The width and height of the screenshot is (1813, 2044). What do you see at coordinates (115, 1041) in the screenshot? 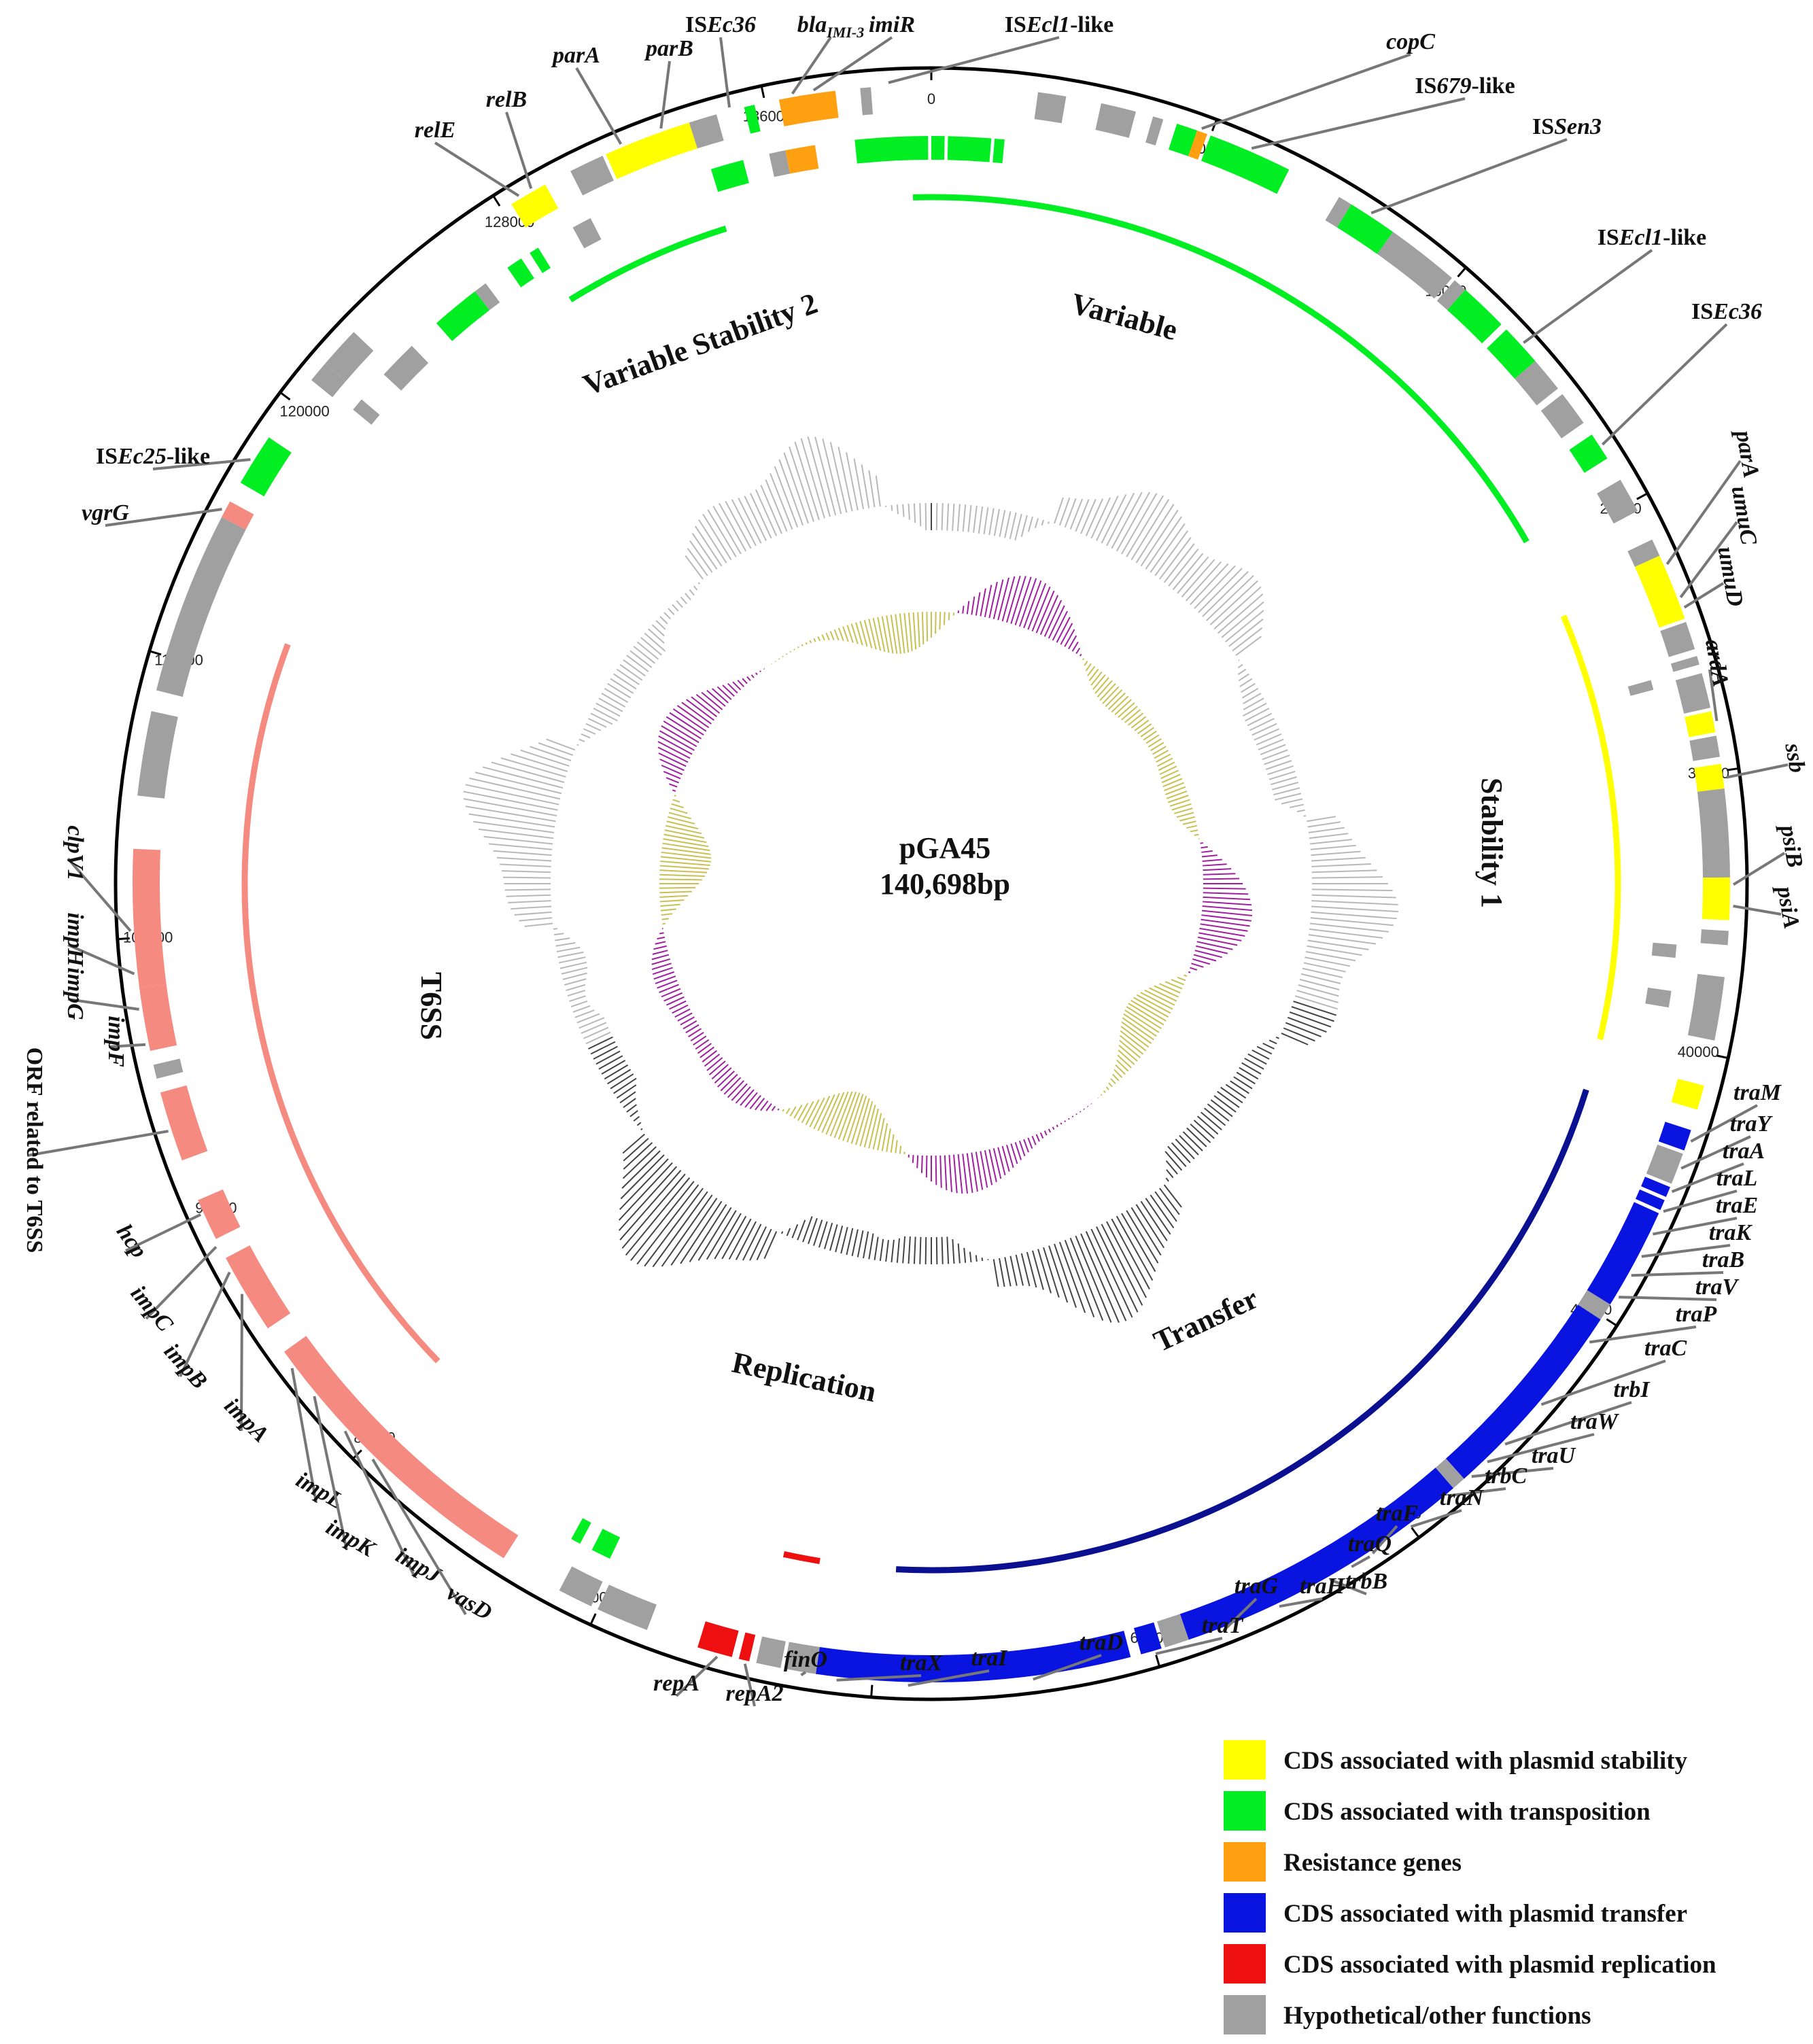
I see `gene-label: impF` at bounding box center [115, 1041].